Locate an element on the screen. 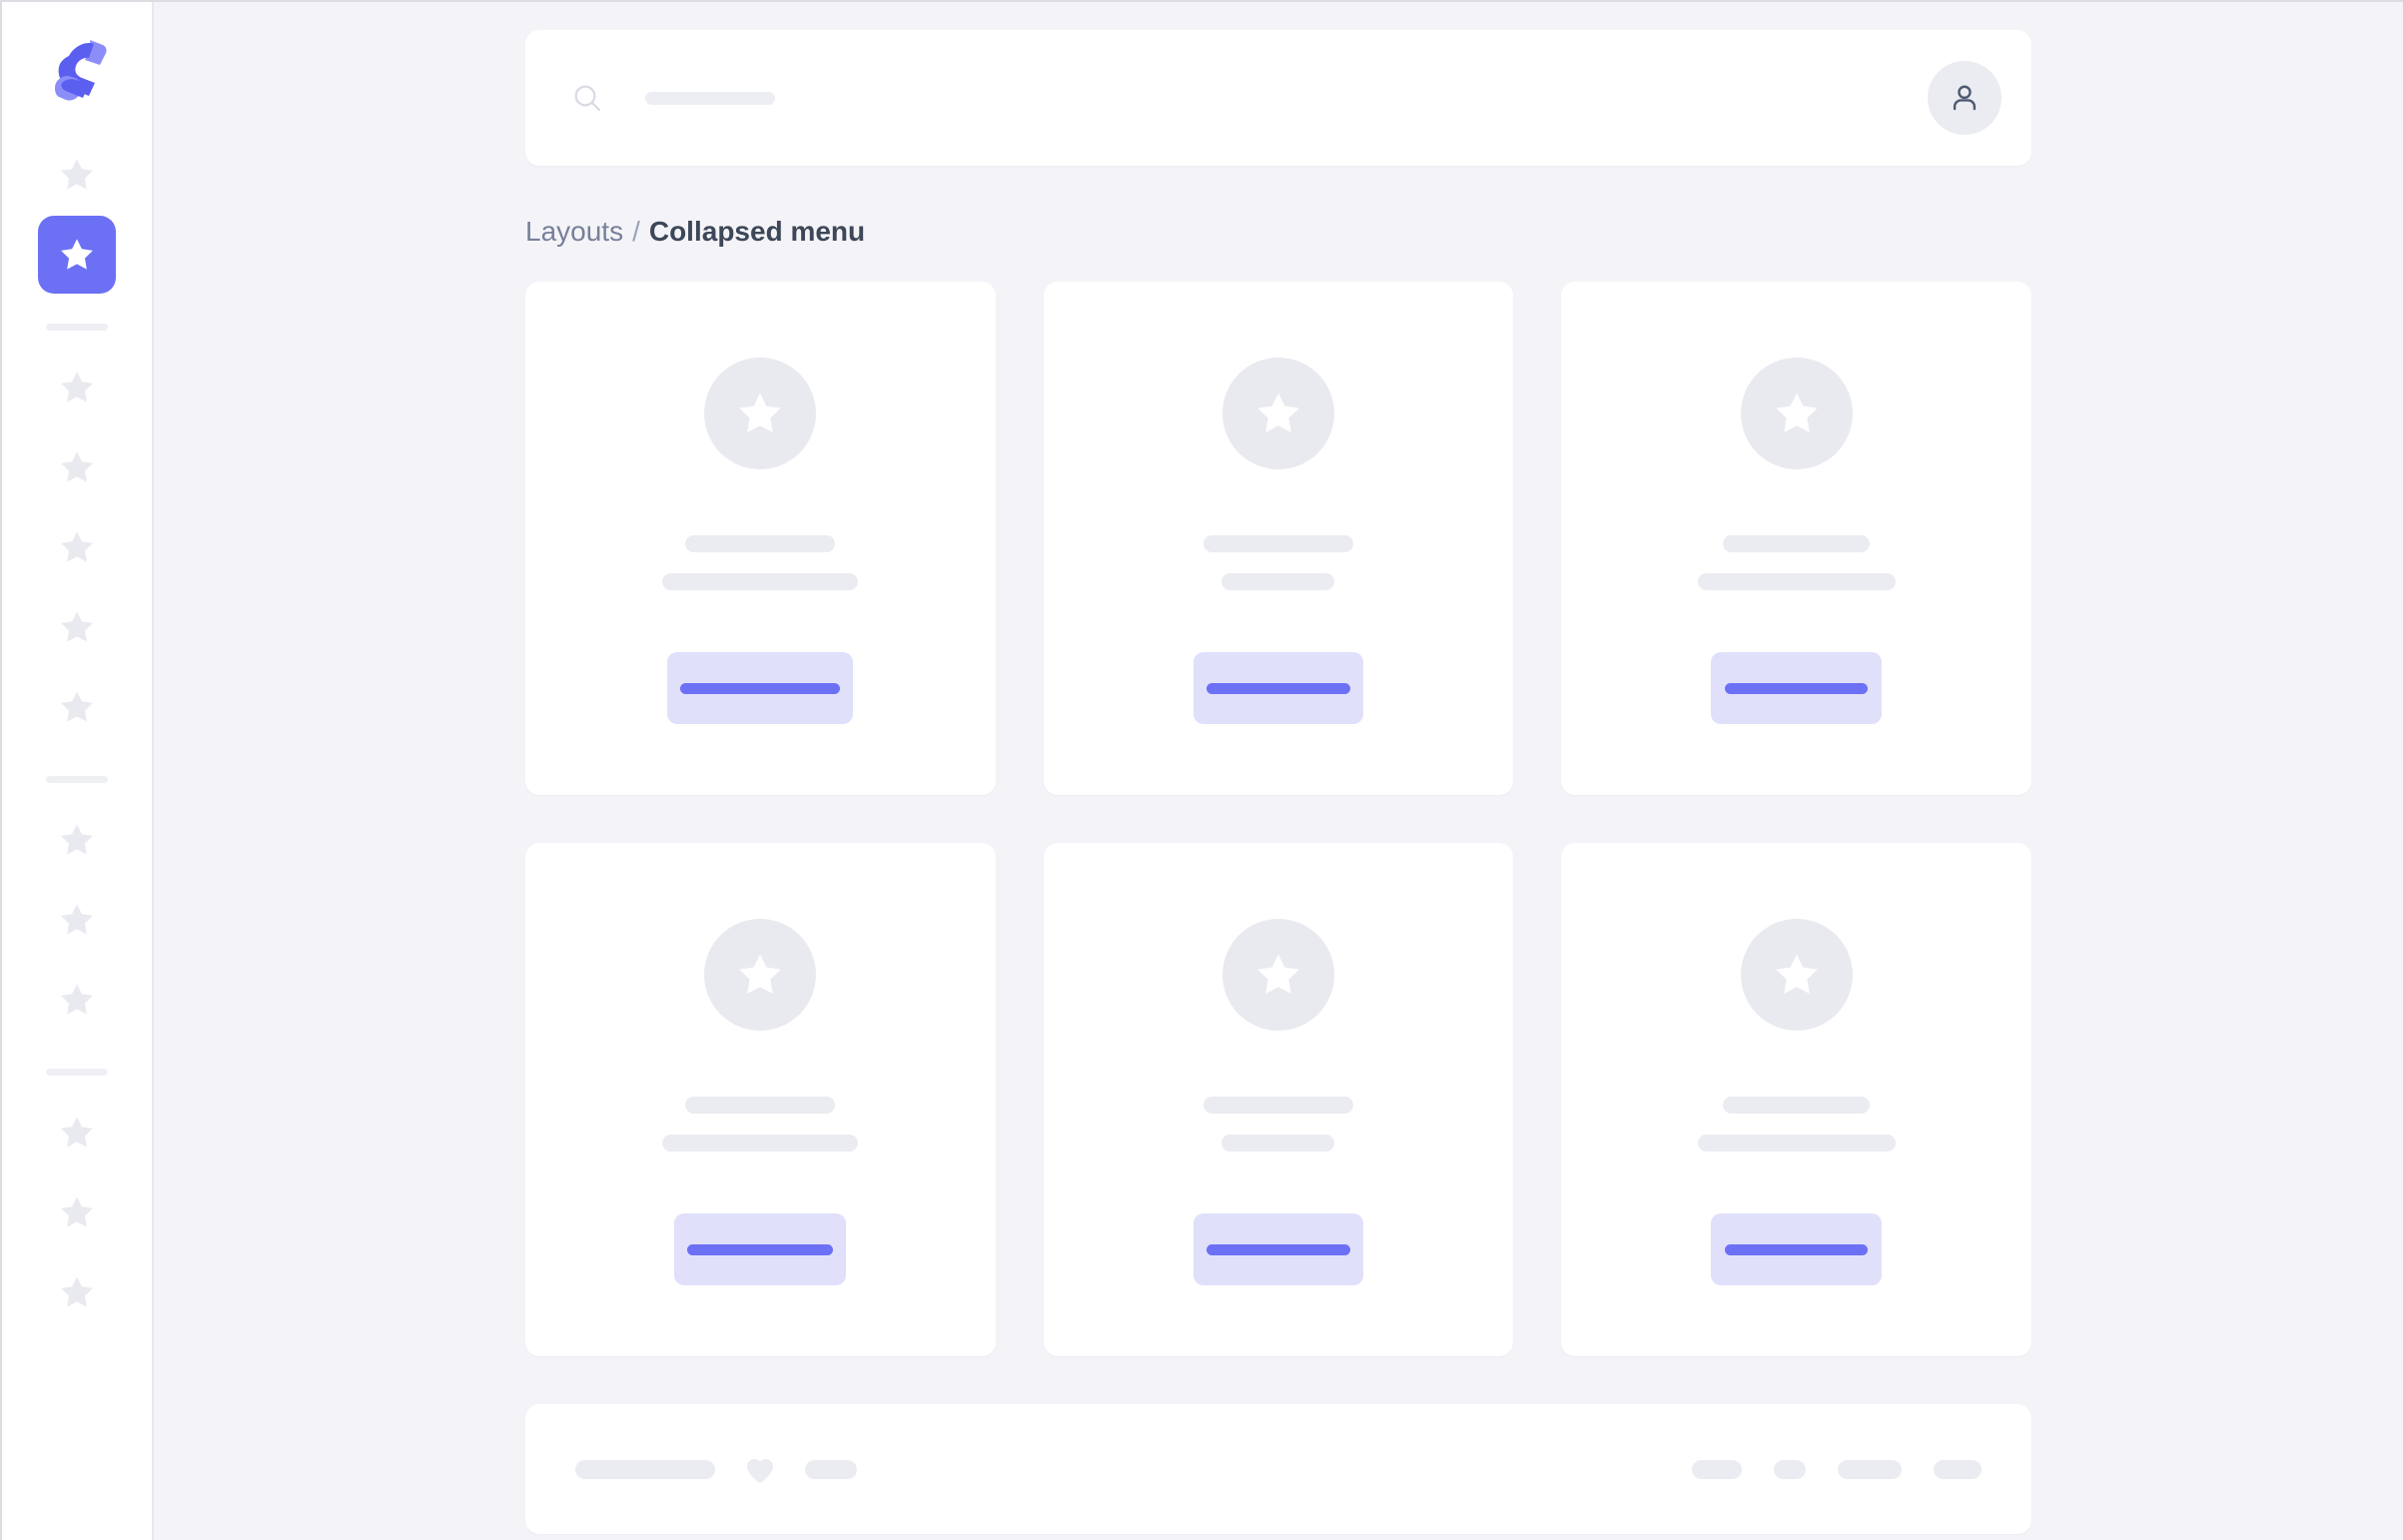 This screenshot has width=2403, height=1540. footer-right-group is located at coordinates (1837, 1469).